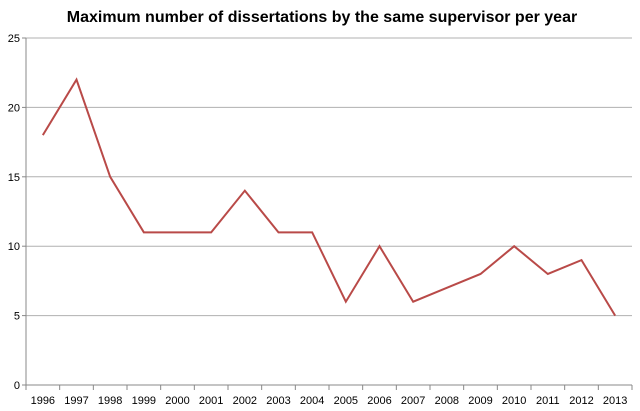 This screenshot has width=640, height=411. Describe the element at coordinates (413, 401) in the screenshot. I see `x-tick-label: 2007` at that location.